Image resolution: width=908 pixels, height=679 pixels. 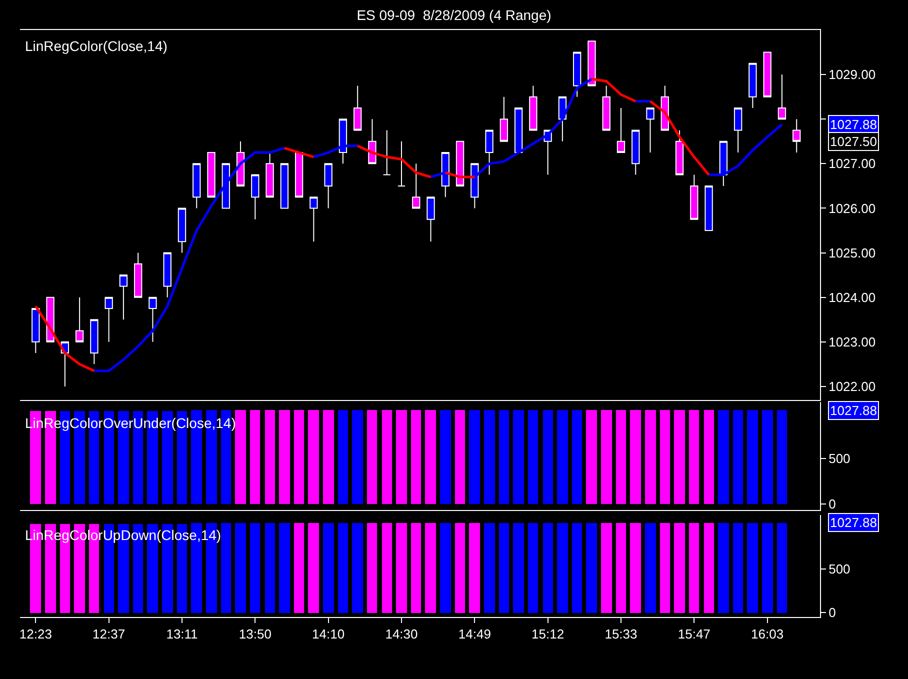 I want to click on y-tick-label: 1029.00, so click(x=852, y=74).